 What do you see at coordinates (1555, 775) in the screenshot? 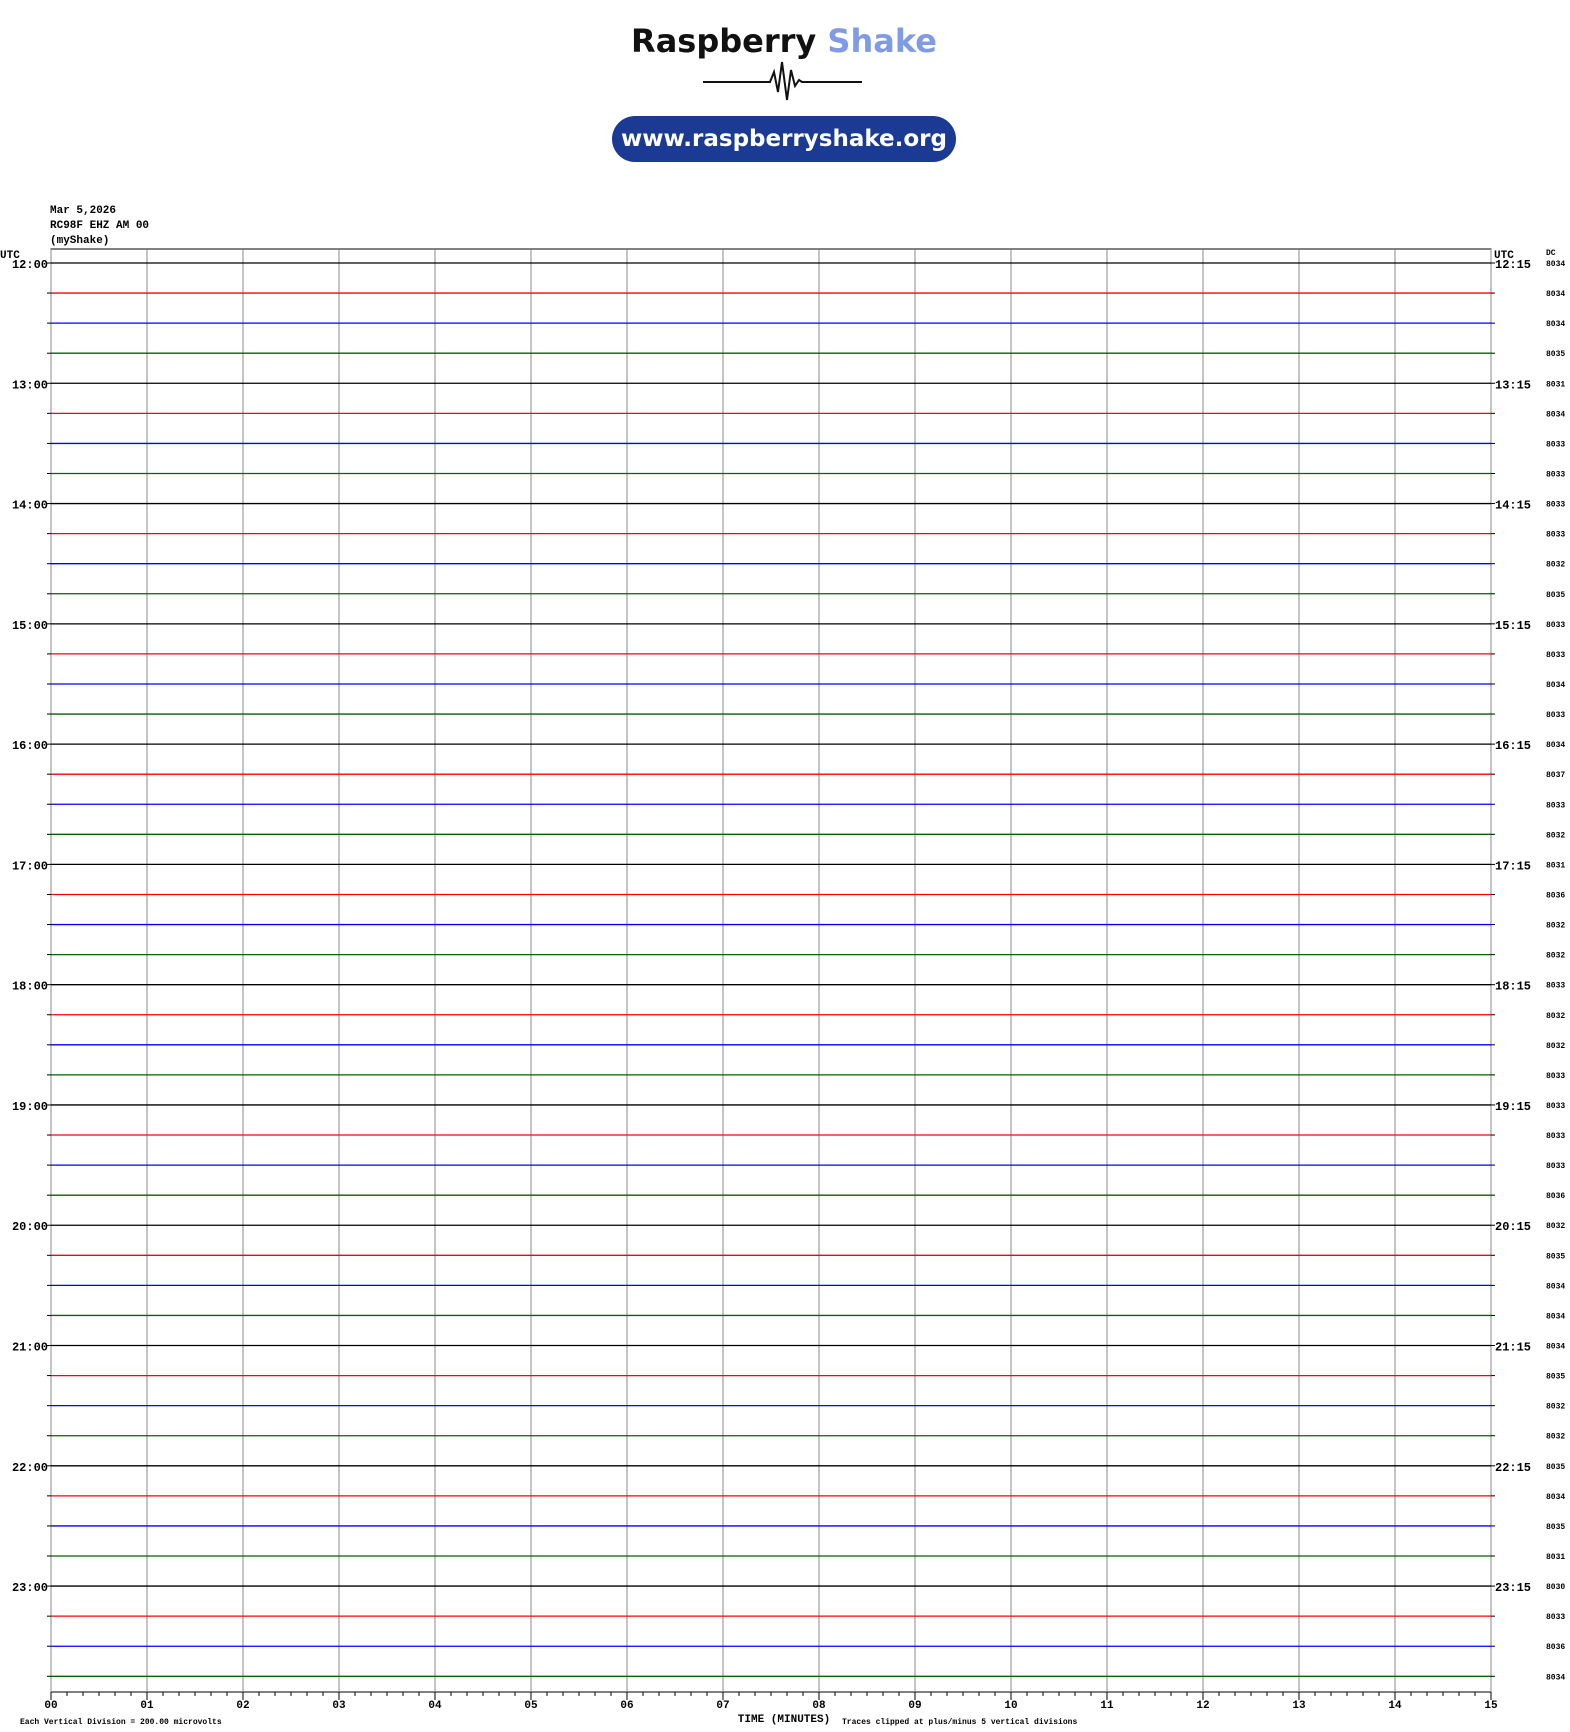
I see `dc-value: 8037` at bounding box center [1555, 775].